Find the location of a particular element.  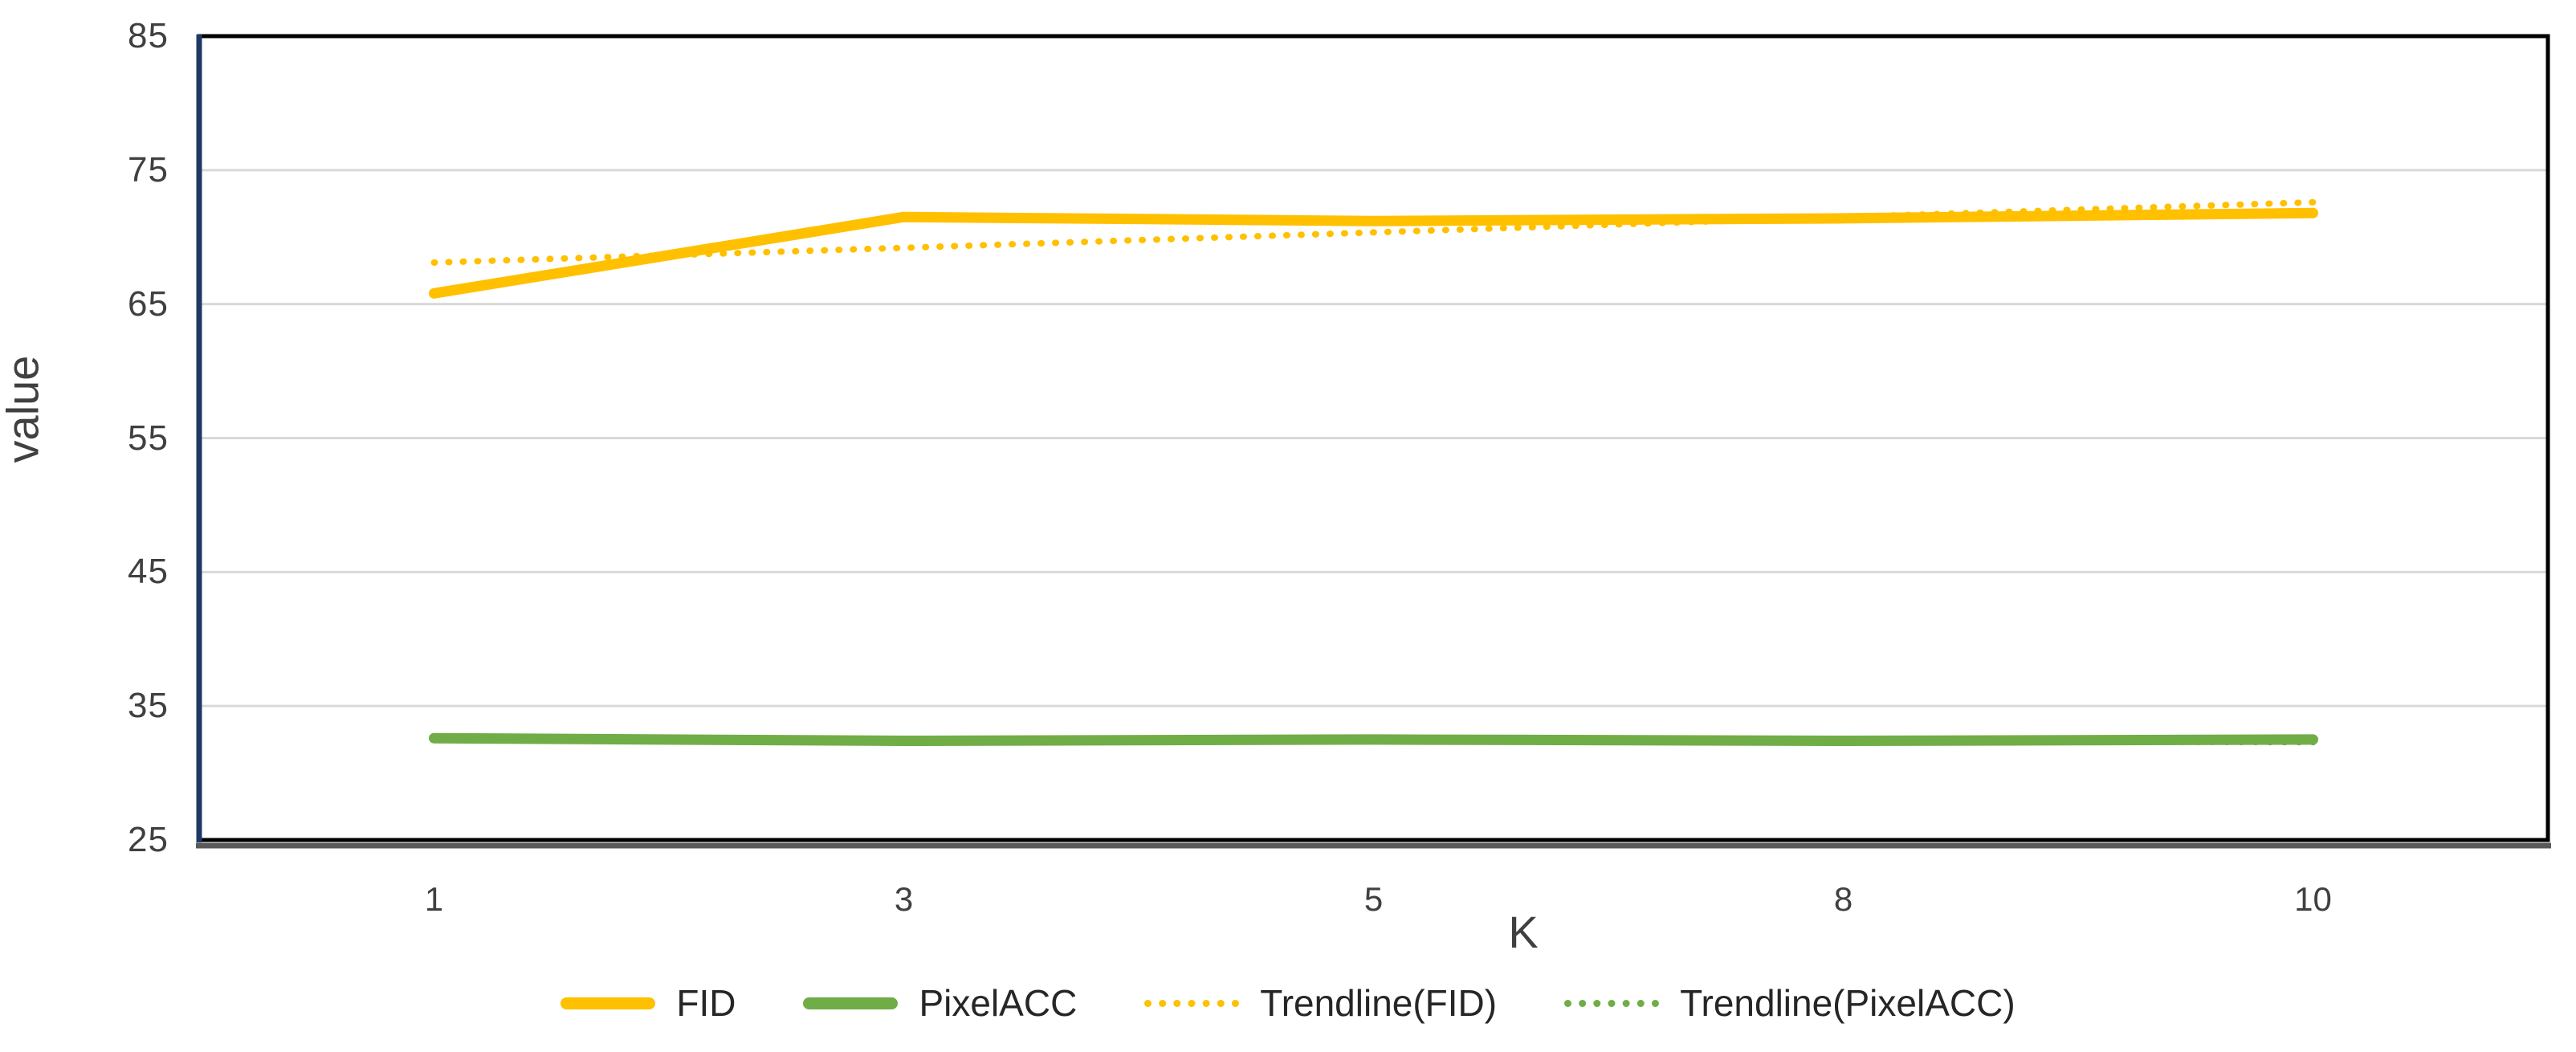

y-tick-label: 45 is located at coordinates (148, 572).